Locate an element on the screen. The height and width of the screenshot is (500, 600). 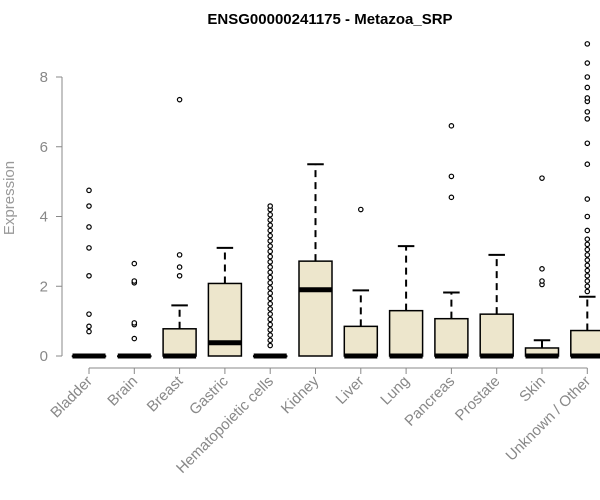
box-lung is located at coordinates (406, 302).